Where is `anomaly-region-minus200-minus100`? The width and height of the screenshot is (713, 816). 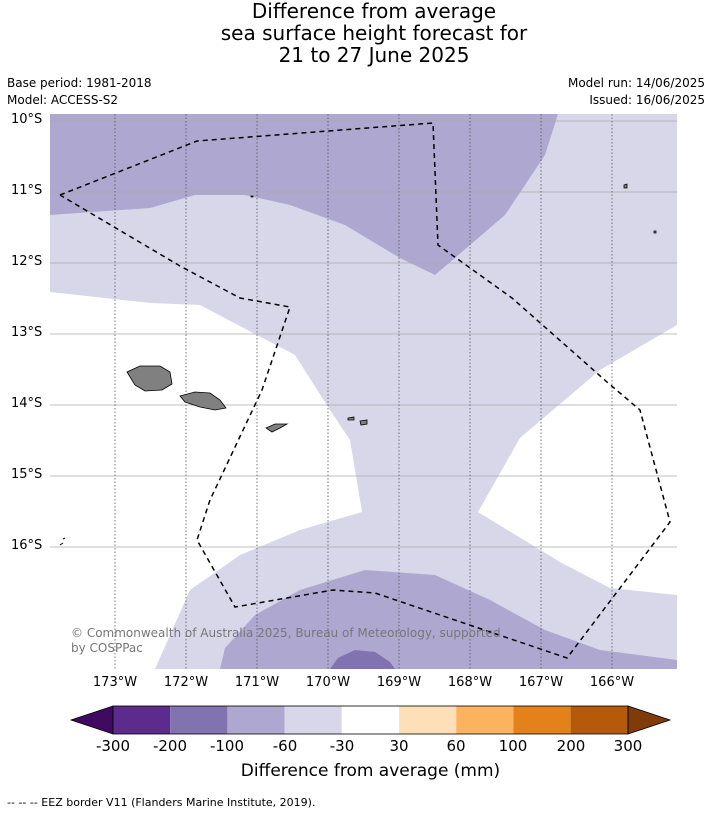 anomaly-region-minus200-minus100 is located at coordinates (362, 659).